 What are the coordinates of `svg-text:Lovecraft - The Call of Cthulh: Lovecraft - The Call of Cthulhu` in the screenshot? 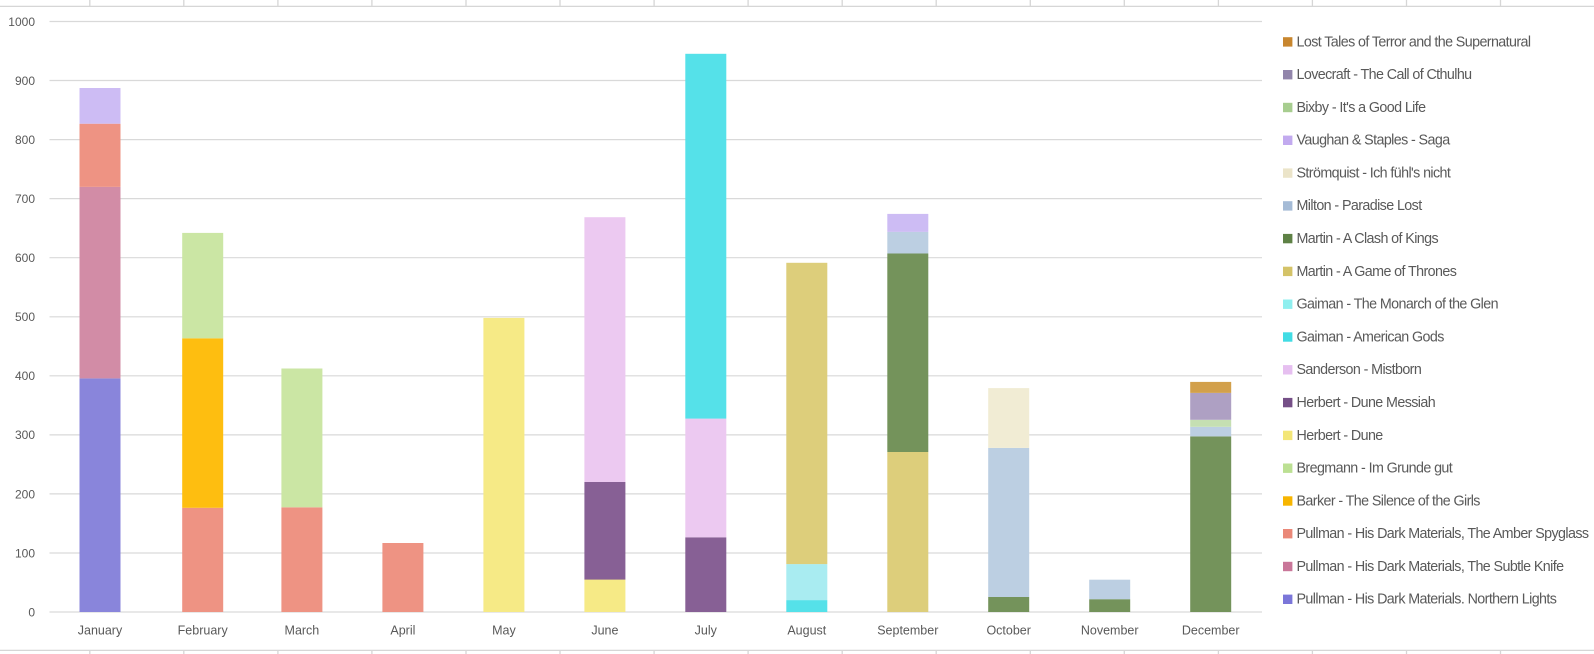 It's located at (1384, 75).